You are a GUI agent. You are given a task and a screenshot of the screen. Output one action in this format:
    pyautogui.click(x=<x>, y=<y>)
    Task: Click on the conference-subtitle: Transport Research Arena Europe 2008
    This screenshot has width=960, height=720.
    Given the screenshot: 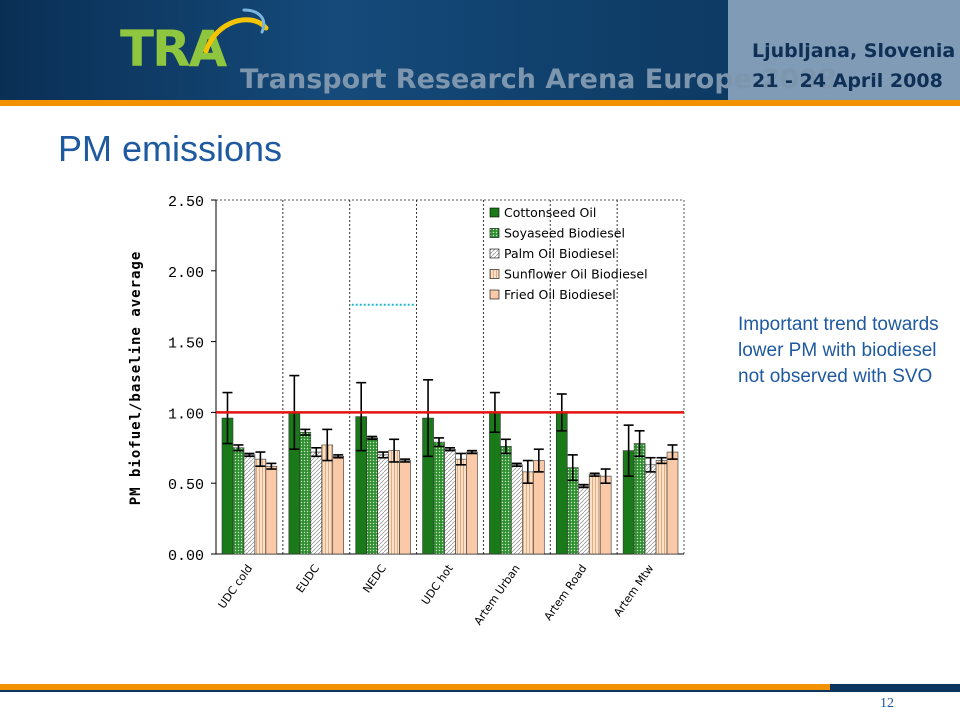 What is the action you would take?
    pyautogui.click(x=538, y=79)
    